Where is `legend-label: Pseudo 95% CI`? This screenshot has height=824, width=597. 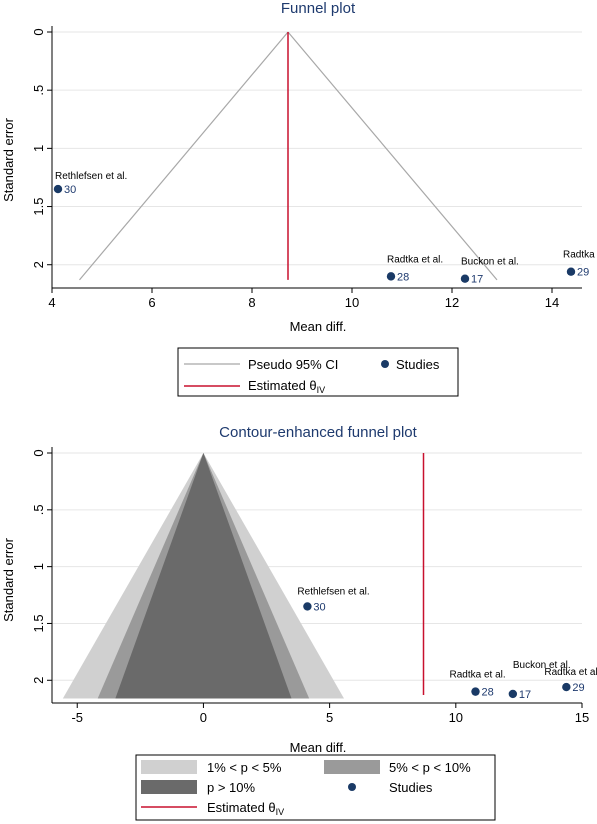 legend-label: Pseudo 95% CI is located at coordinates (293, 364).